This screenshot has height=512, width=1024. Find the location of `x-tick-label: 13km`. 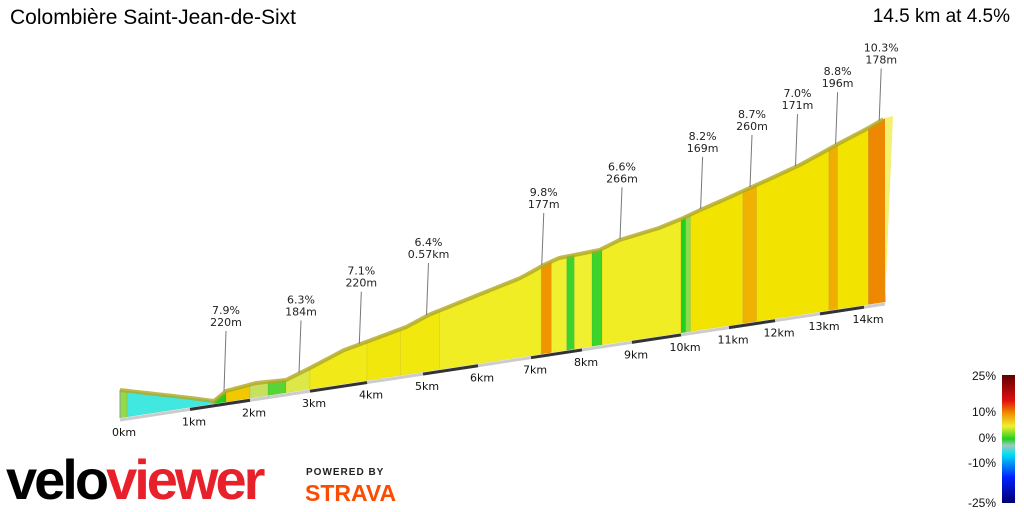

x-tick-label: 13km is located at coordinates (823, 326).